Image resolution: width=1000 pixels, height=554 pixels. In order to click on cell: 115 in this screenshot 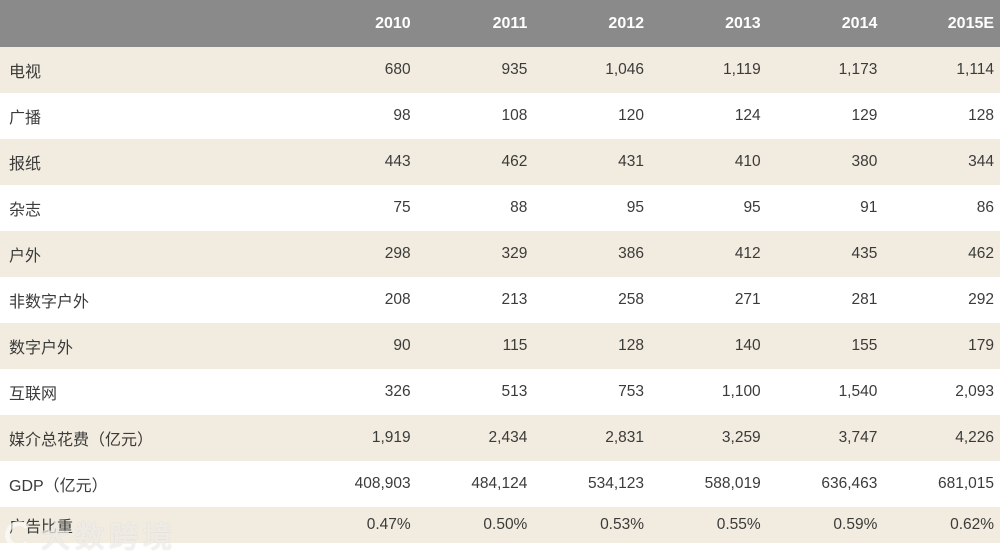, I will do `click(515, 345)`.